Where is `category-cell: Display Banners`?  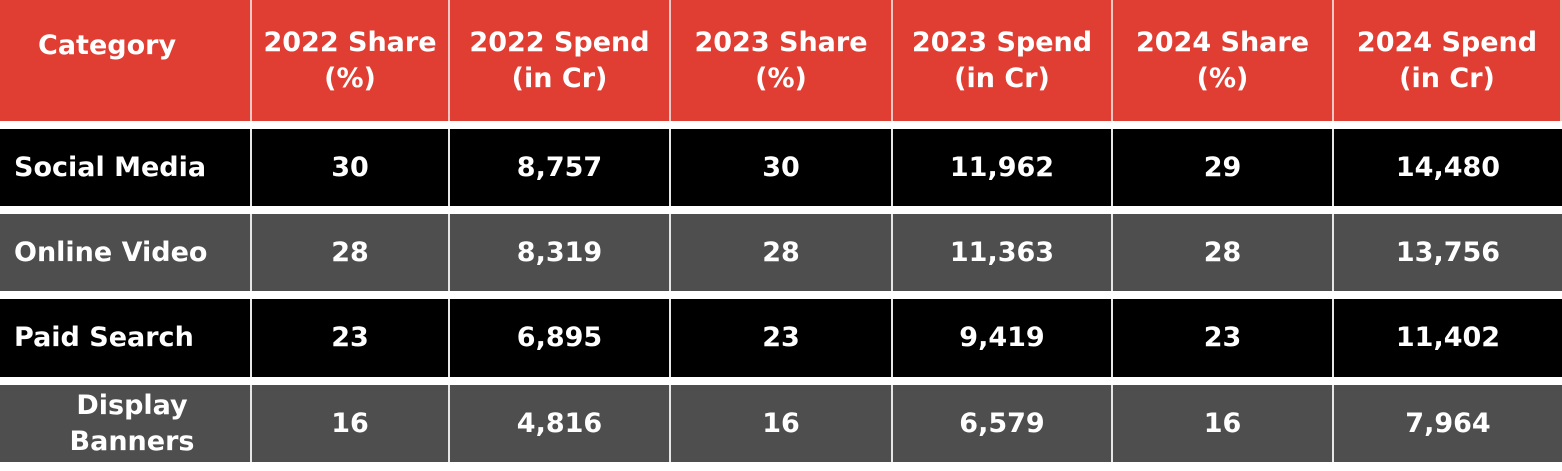
category-cell: Display Banners is located at coordinates (126, 423).